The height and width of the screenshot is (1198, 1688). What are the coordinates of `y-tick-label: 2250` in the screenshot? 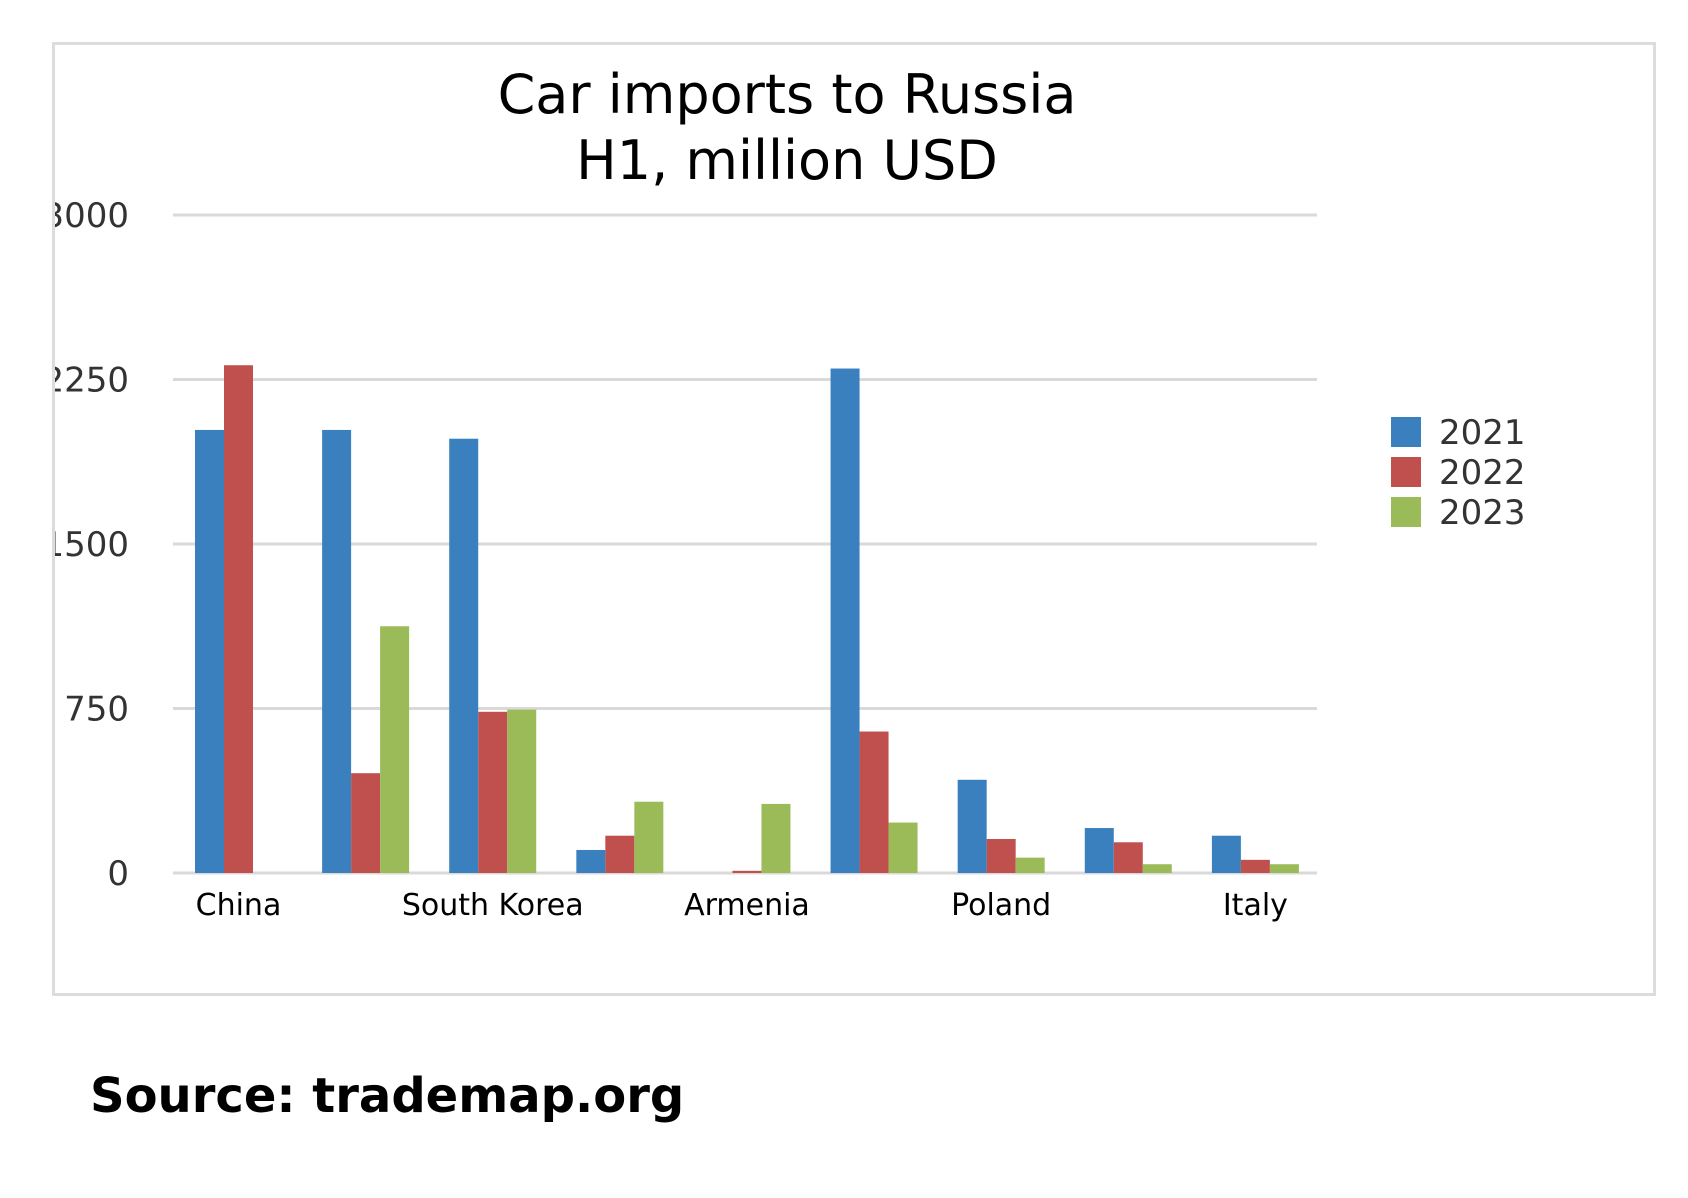 It's located at (92, 381).